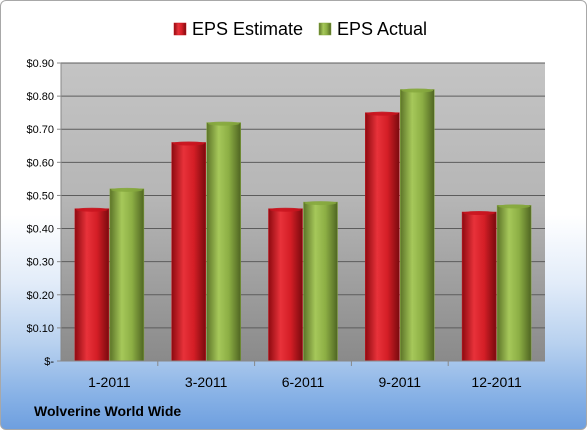  What do you see at coordinates (206, 382) in the screenshot?
I see `x-category-label: 3-2011` at bounding box center [206, 382].